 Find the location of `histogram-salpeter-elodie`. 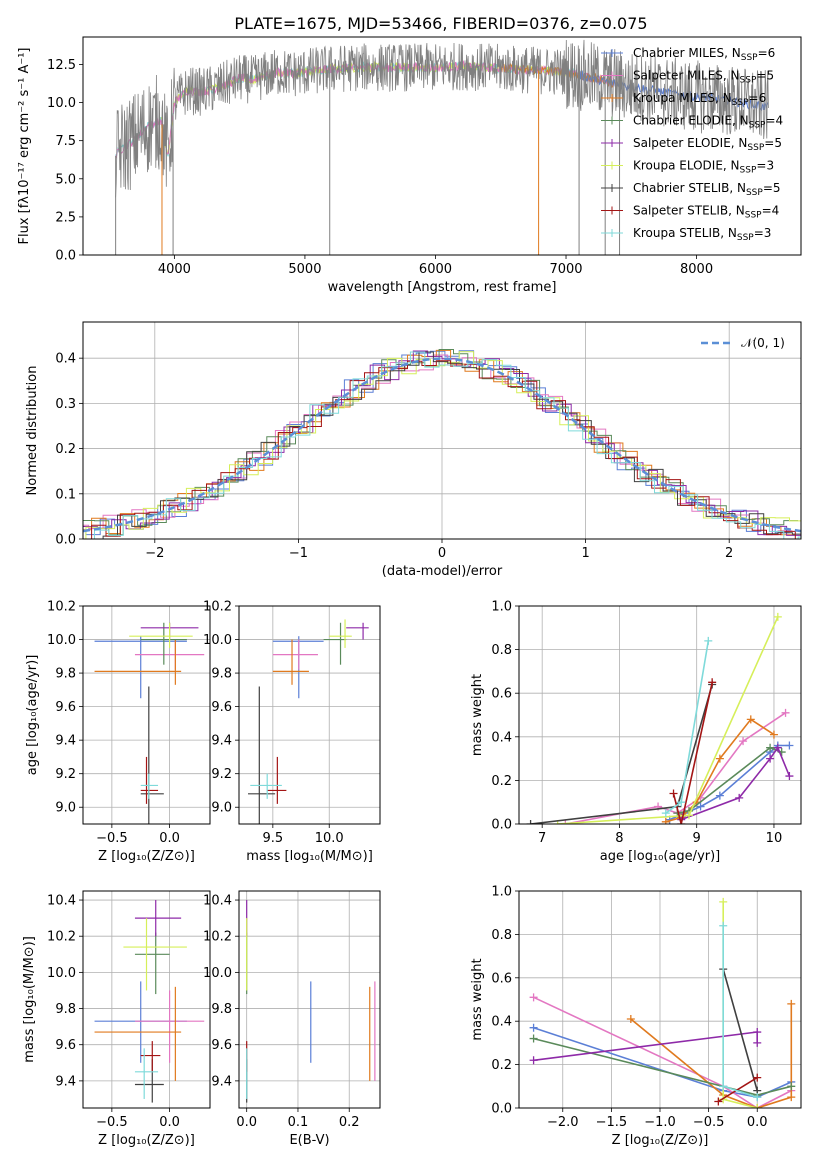

histogram-salpeter-elodie is located at coordinates (442, 444).